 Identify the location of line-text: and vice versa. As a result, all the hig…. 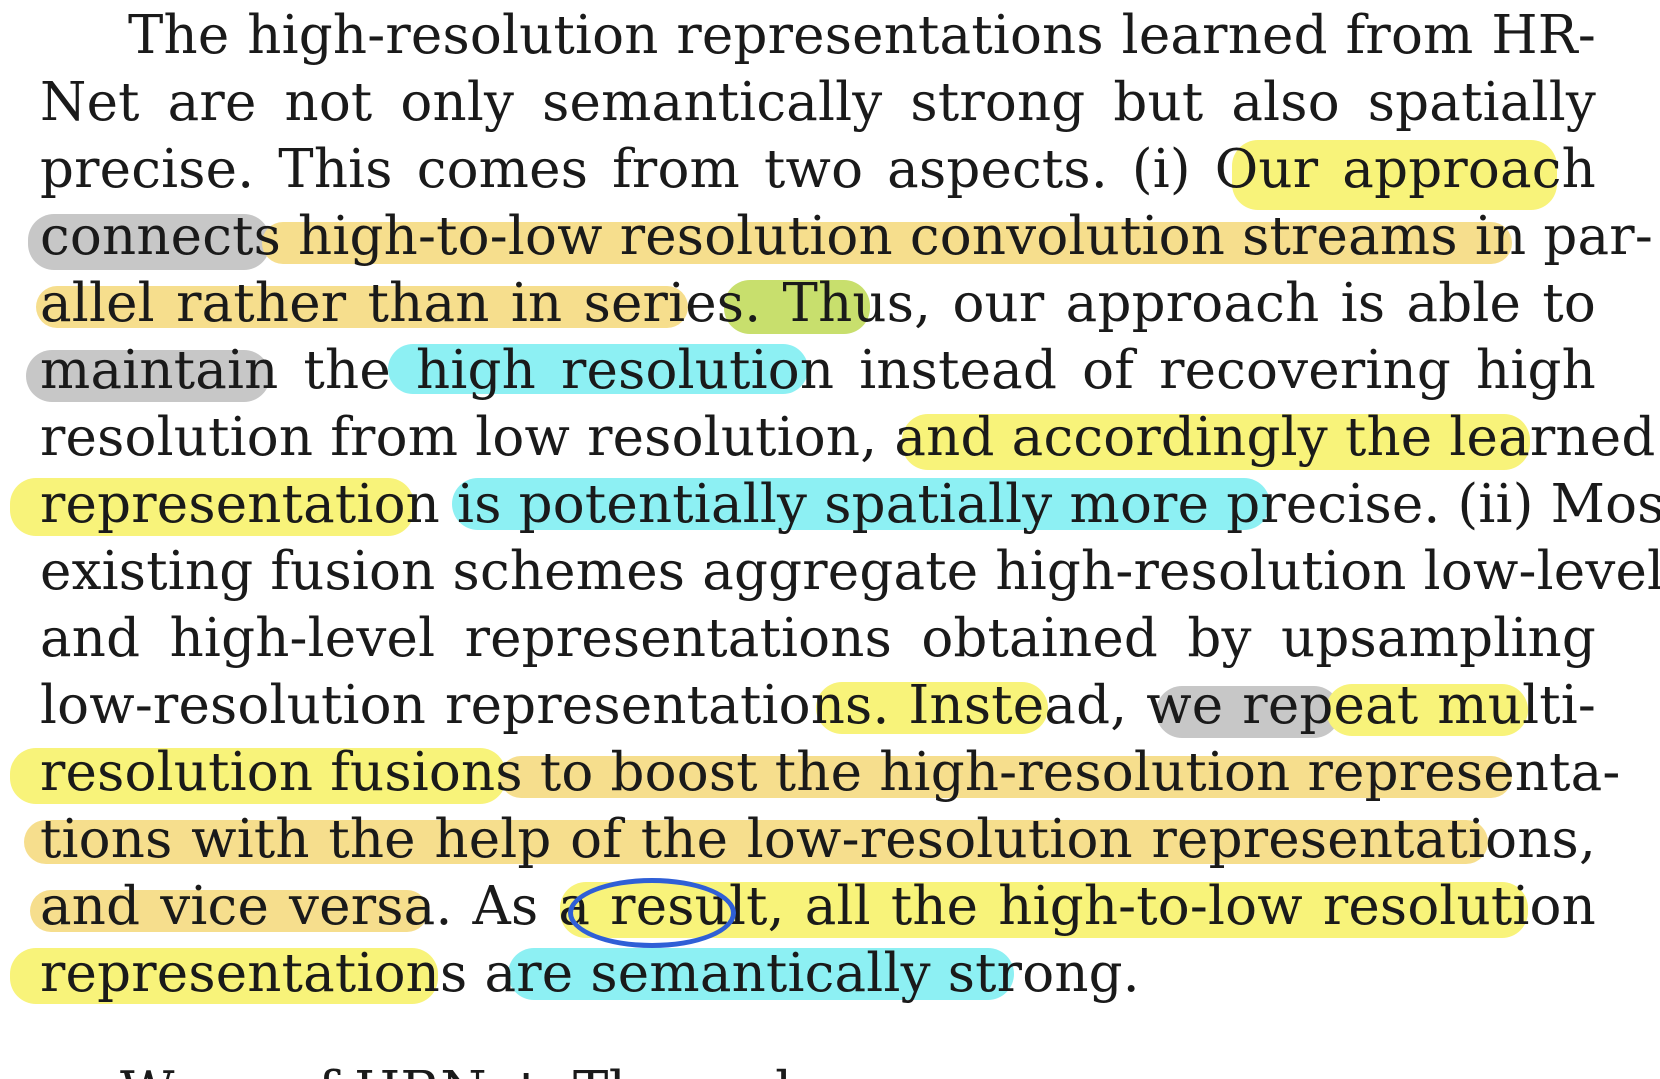
(818, 906).